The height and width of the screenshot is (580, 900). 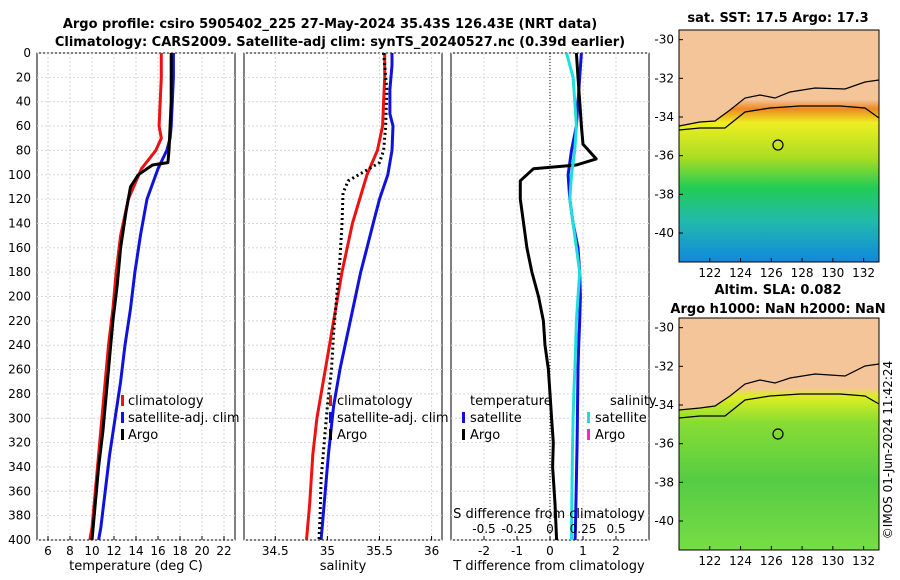 What do you see at coordinates (327, 551) in the screenshot?
I see `x-tick-label: 35` at bounding box center [327, 551].